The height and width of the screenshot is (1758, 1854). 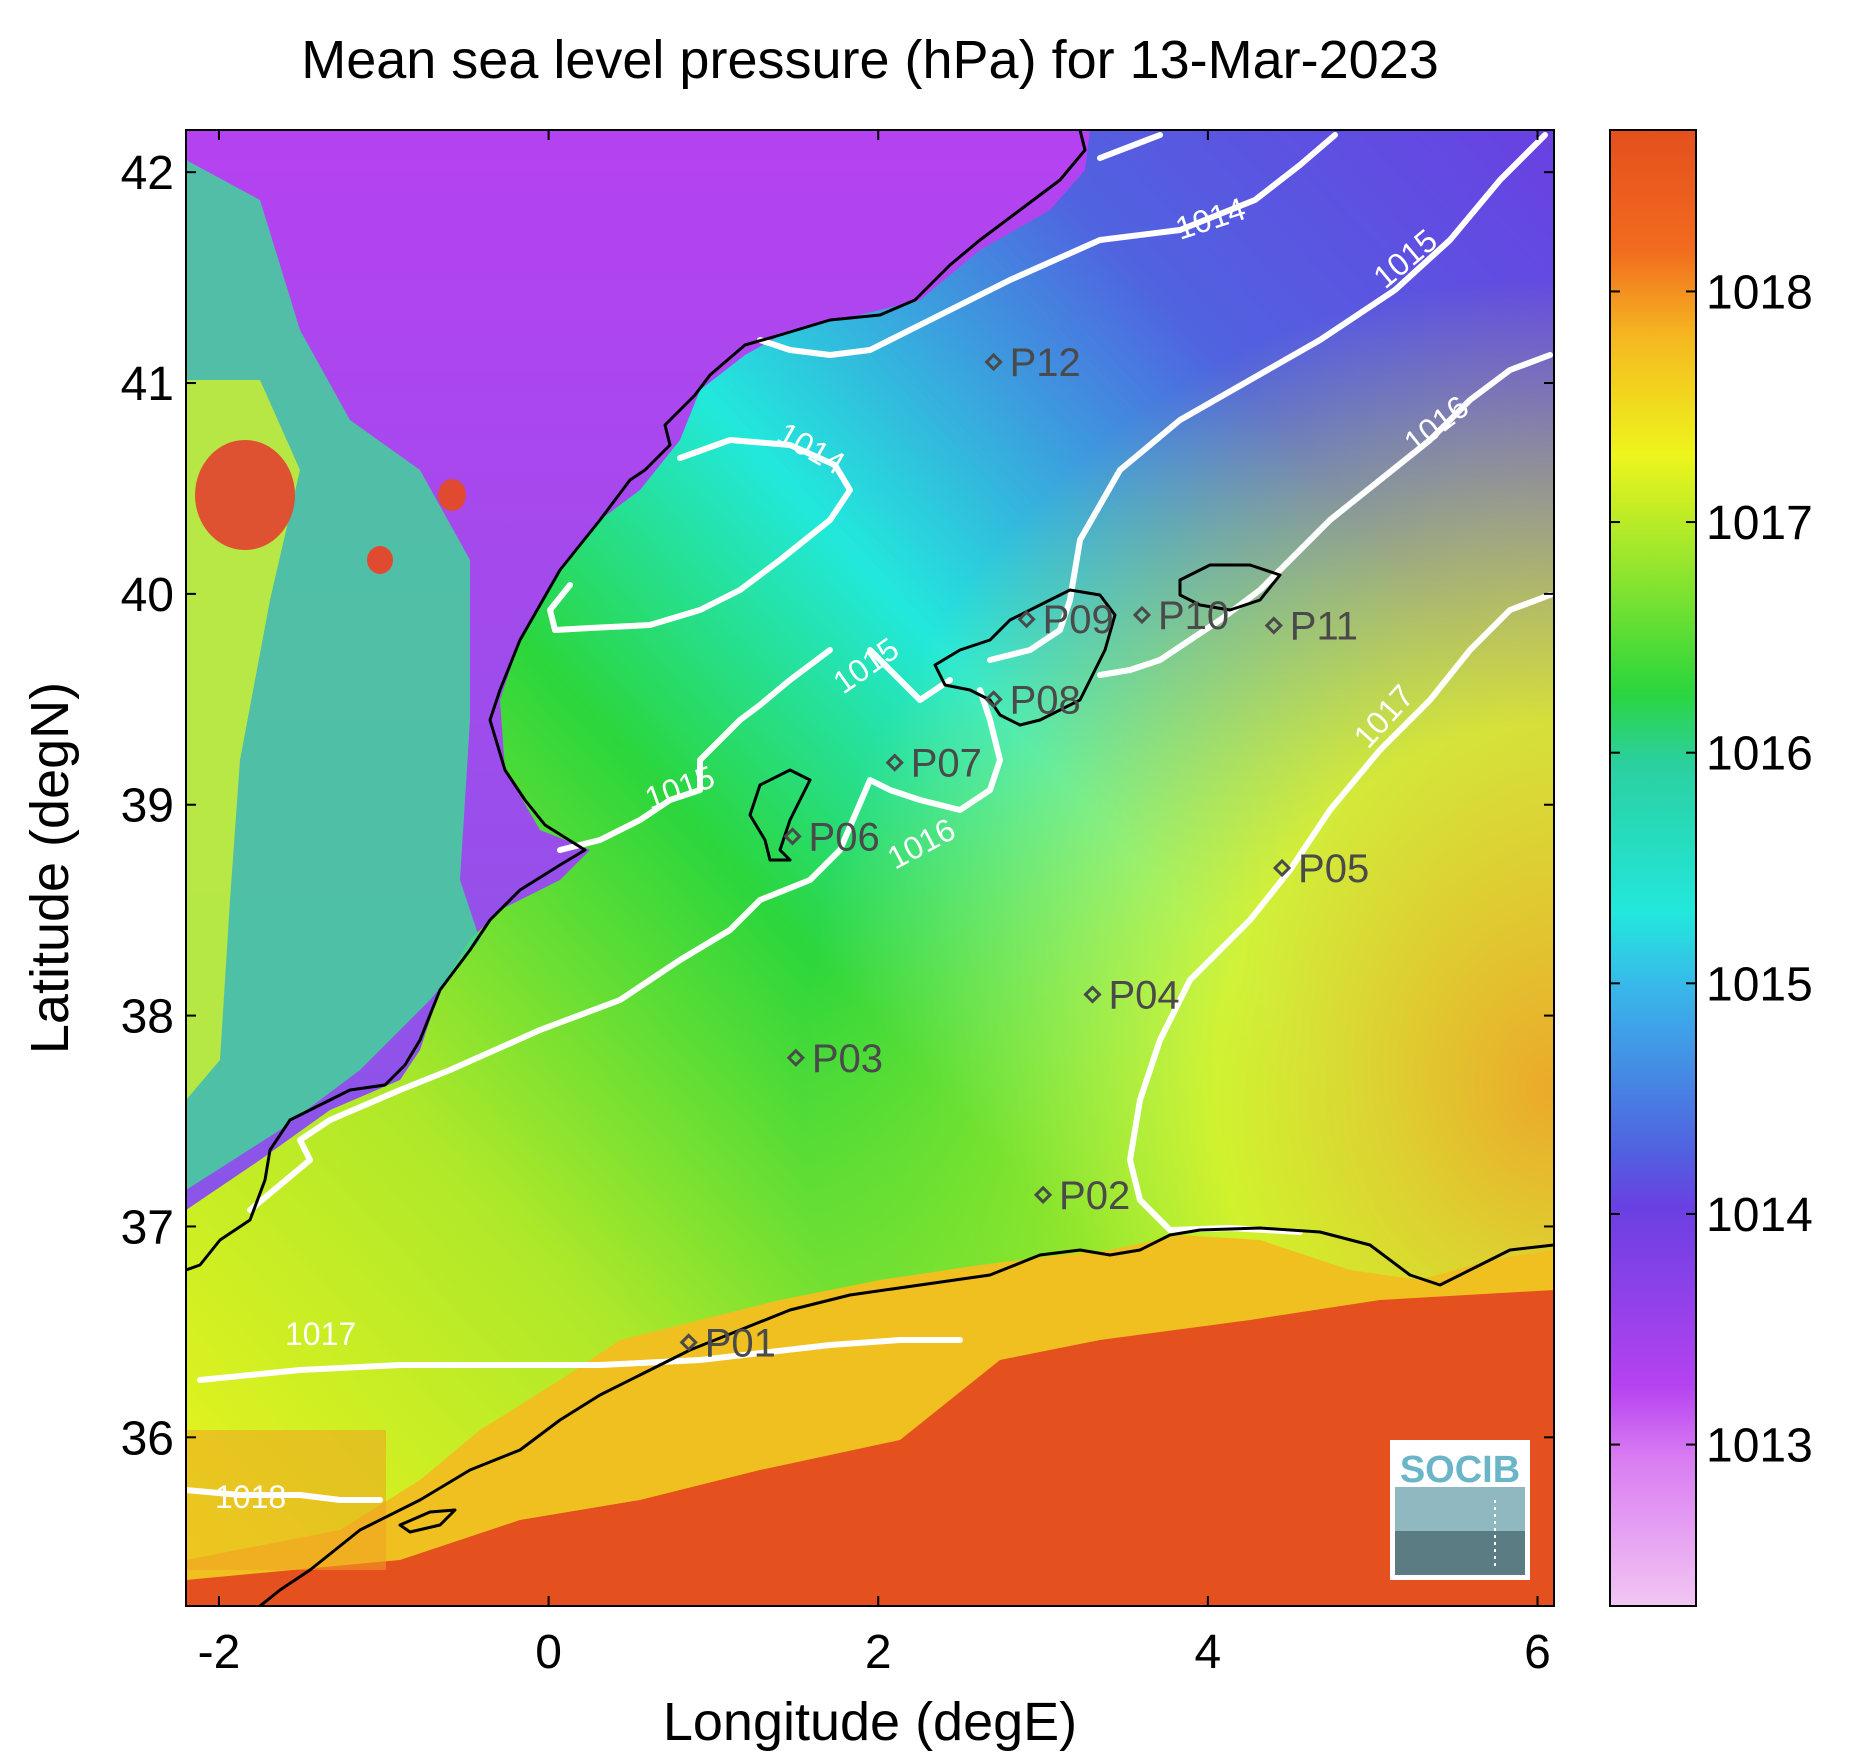 What do you see at coordinates (147, 173) in the screenshot?
I see `y-tick-label: 42` at bounding box center [147, 173].